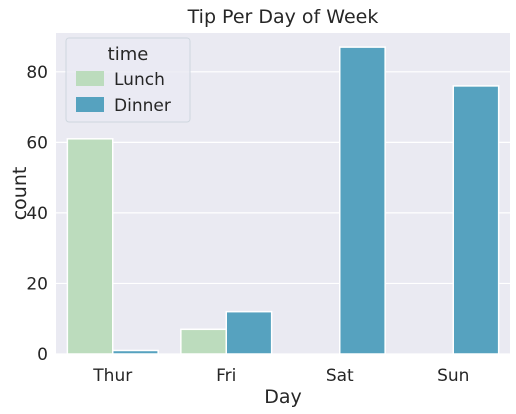  What do you see at coordinates (453, 376) in the screenshot?
I see `x-tick-label: Sun` at bounding box center [453, 376].